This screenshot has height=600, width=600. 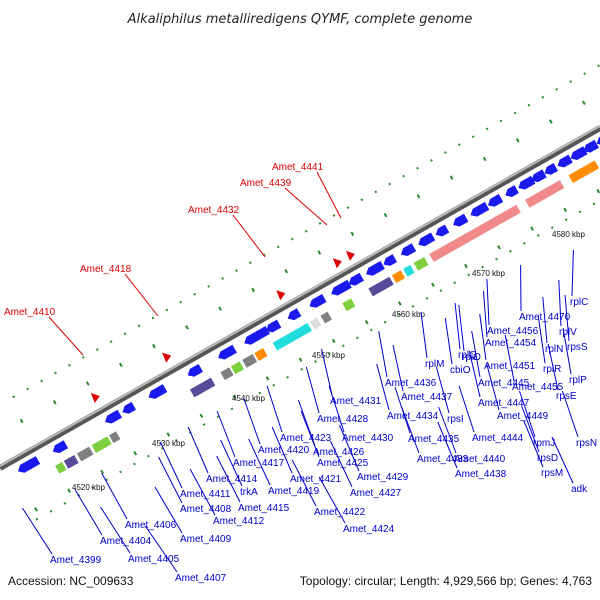 What do you see at coordinates (316, 479) in the screenshot?
I see `blue-gene-label: Amet_4421` at bounding box center [316, 479].